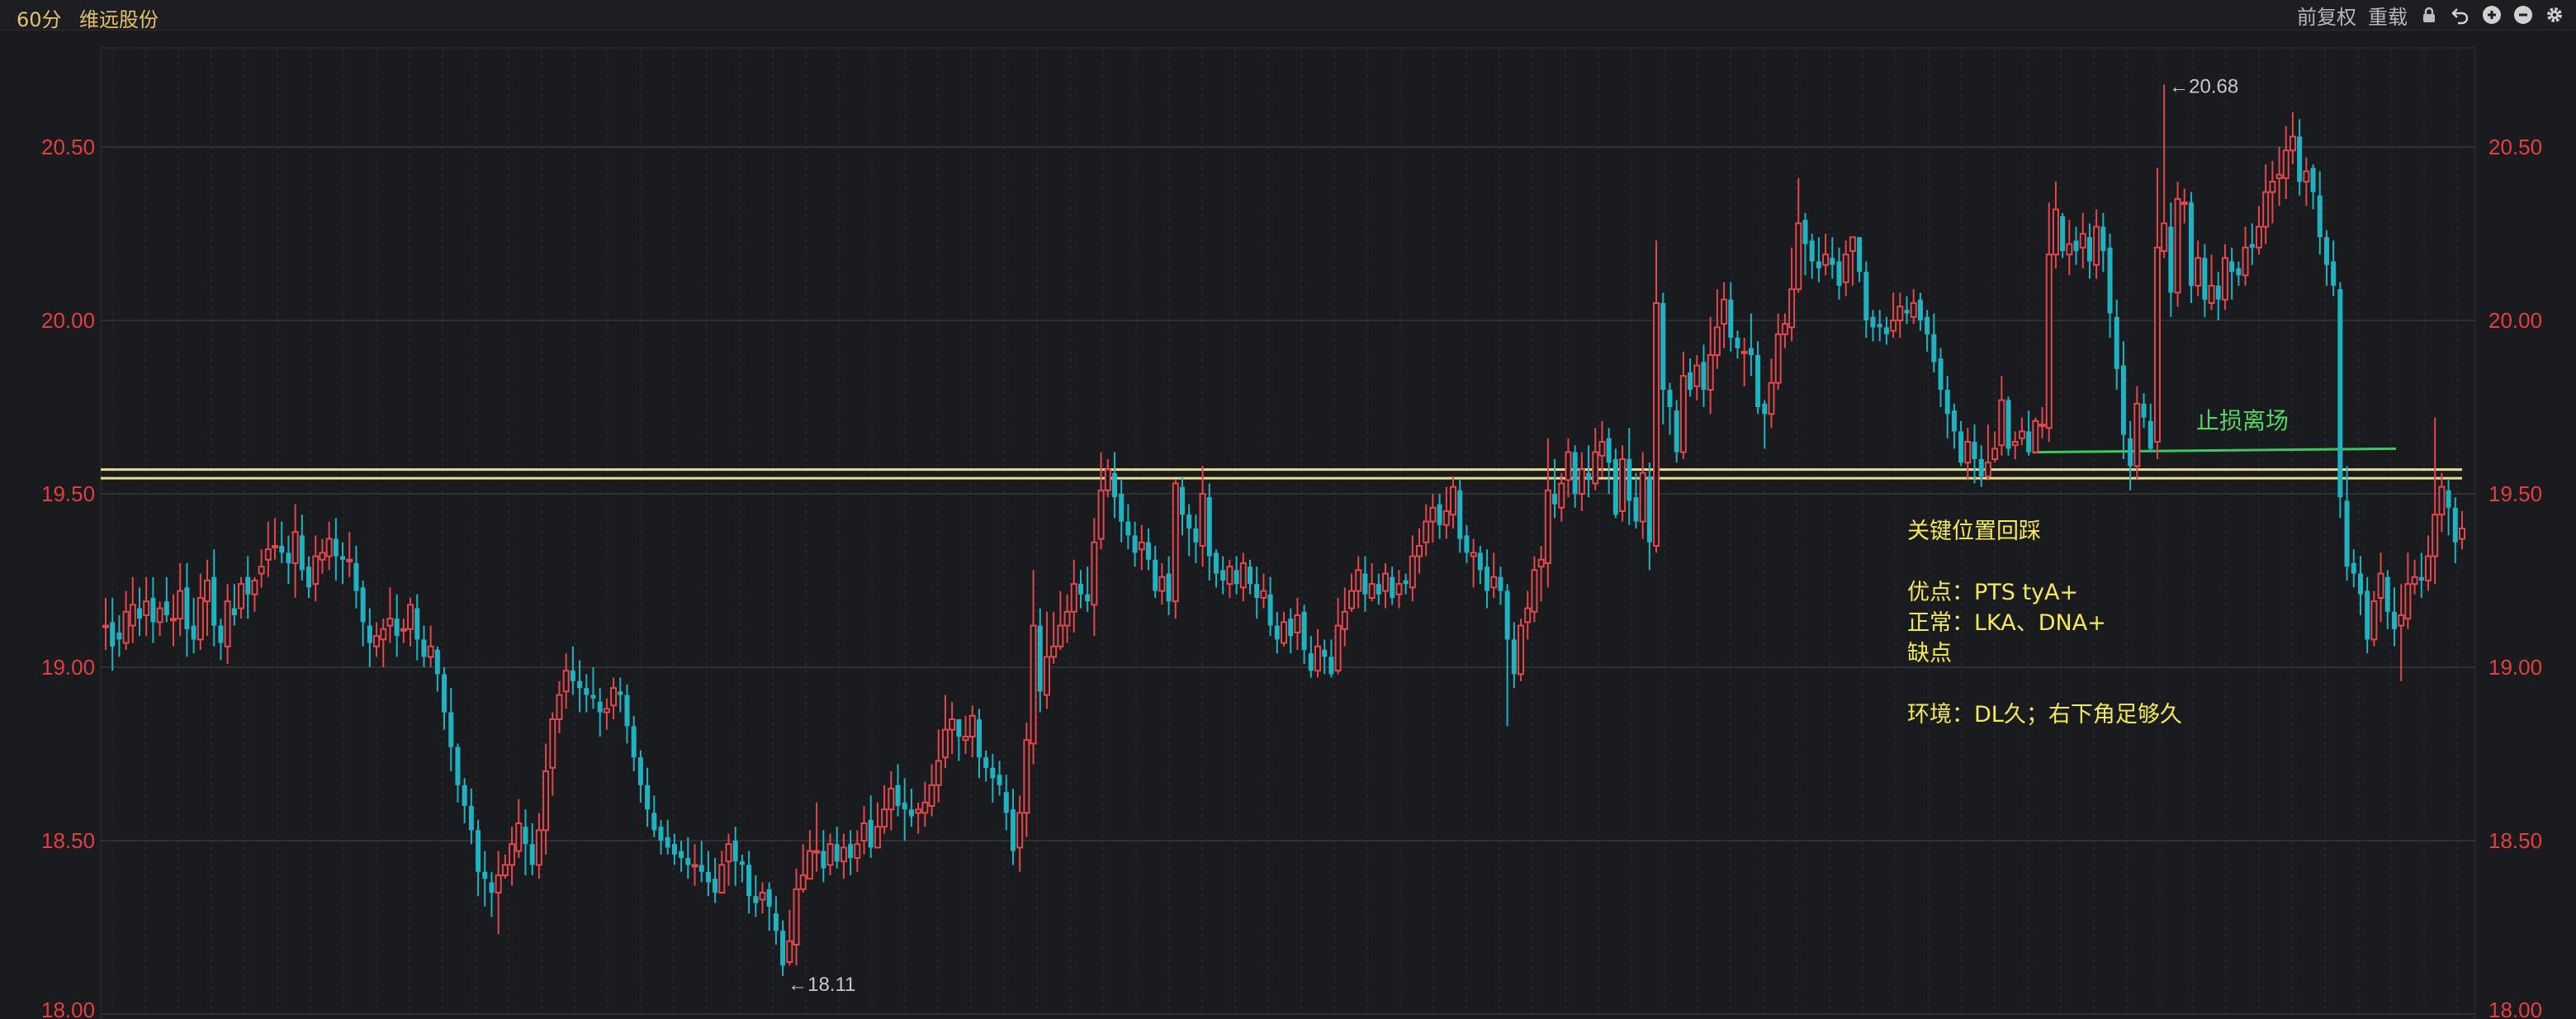 The image size is (2576, 1019). I want to click on zoom-out-icon, so click(2523, 15).